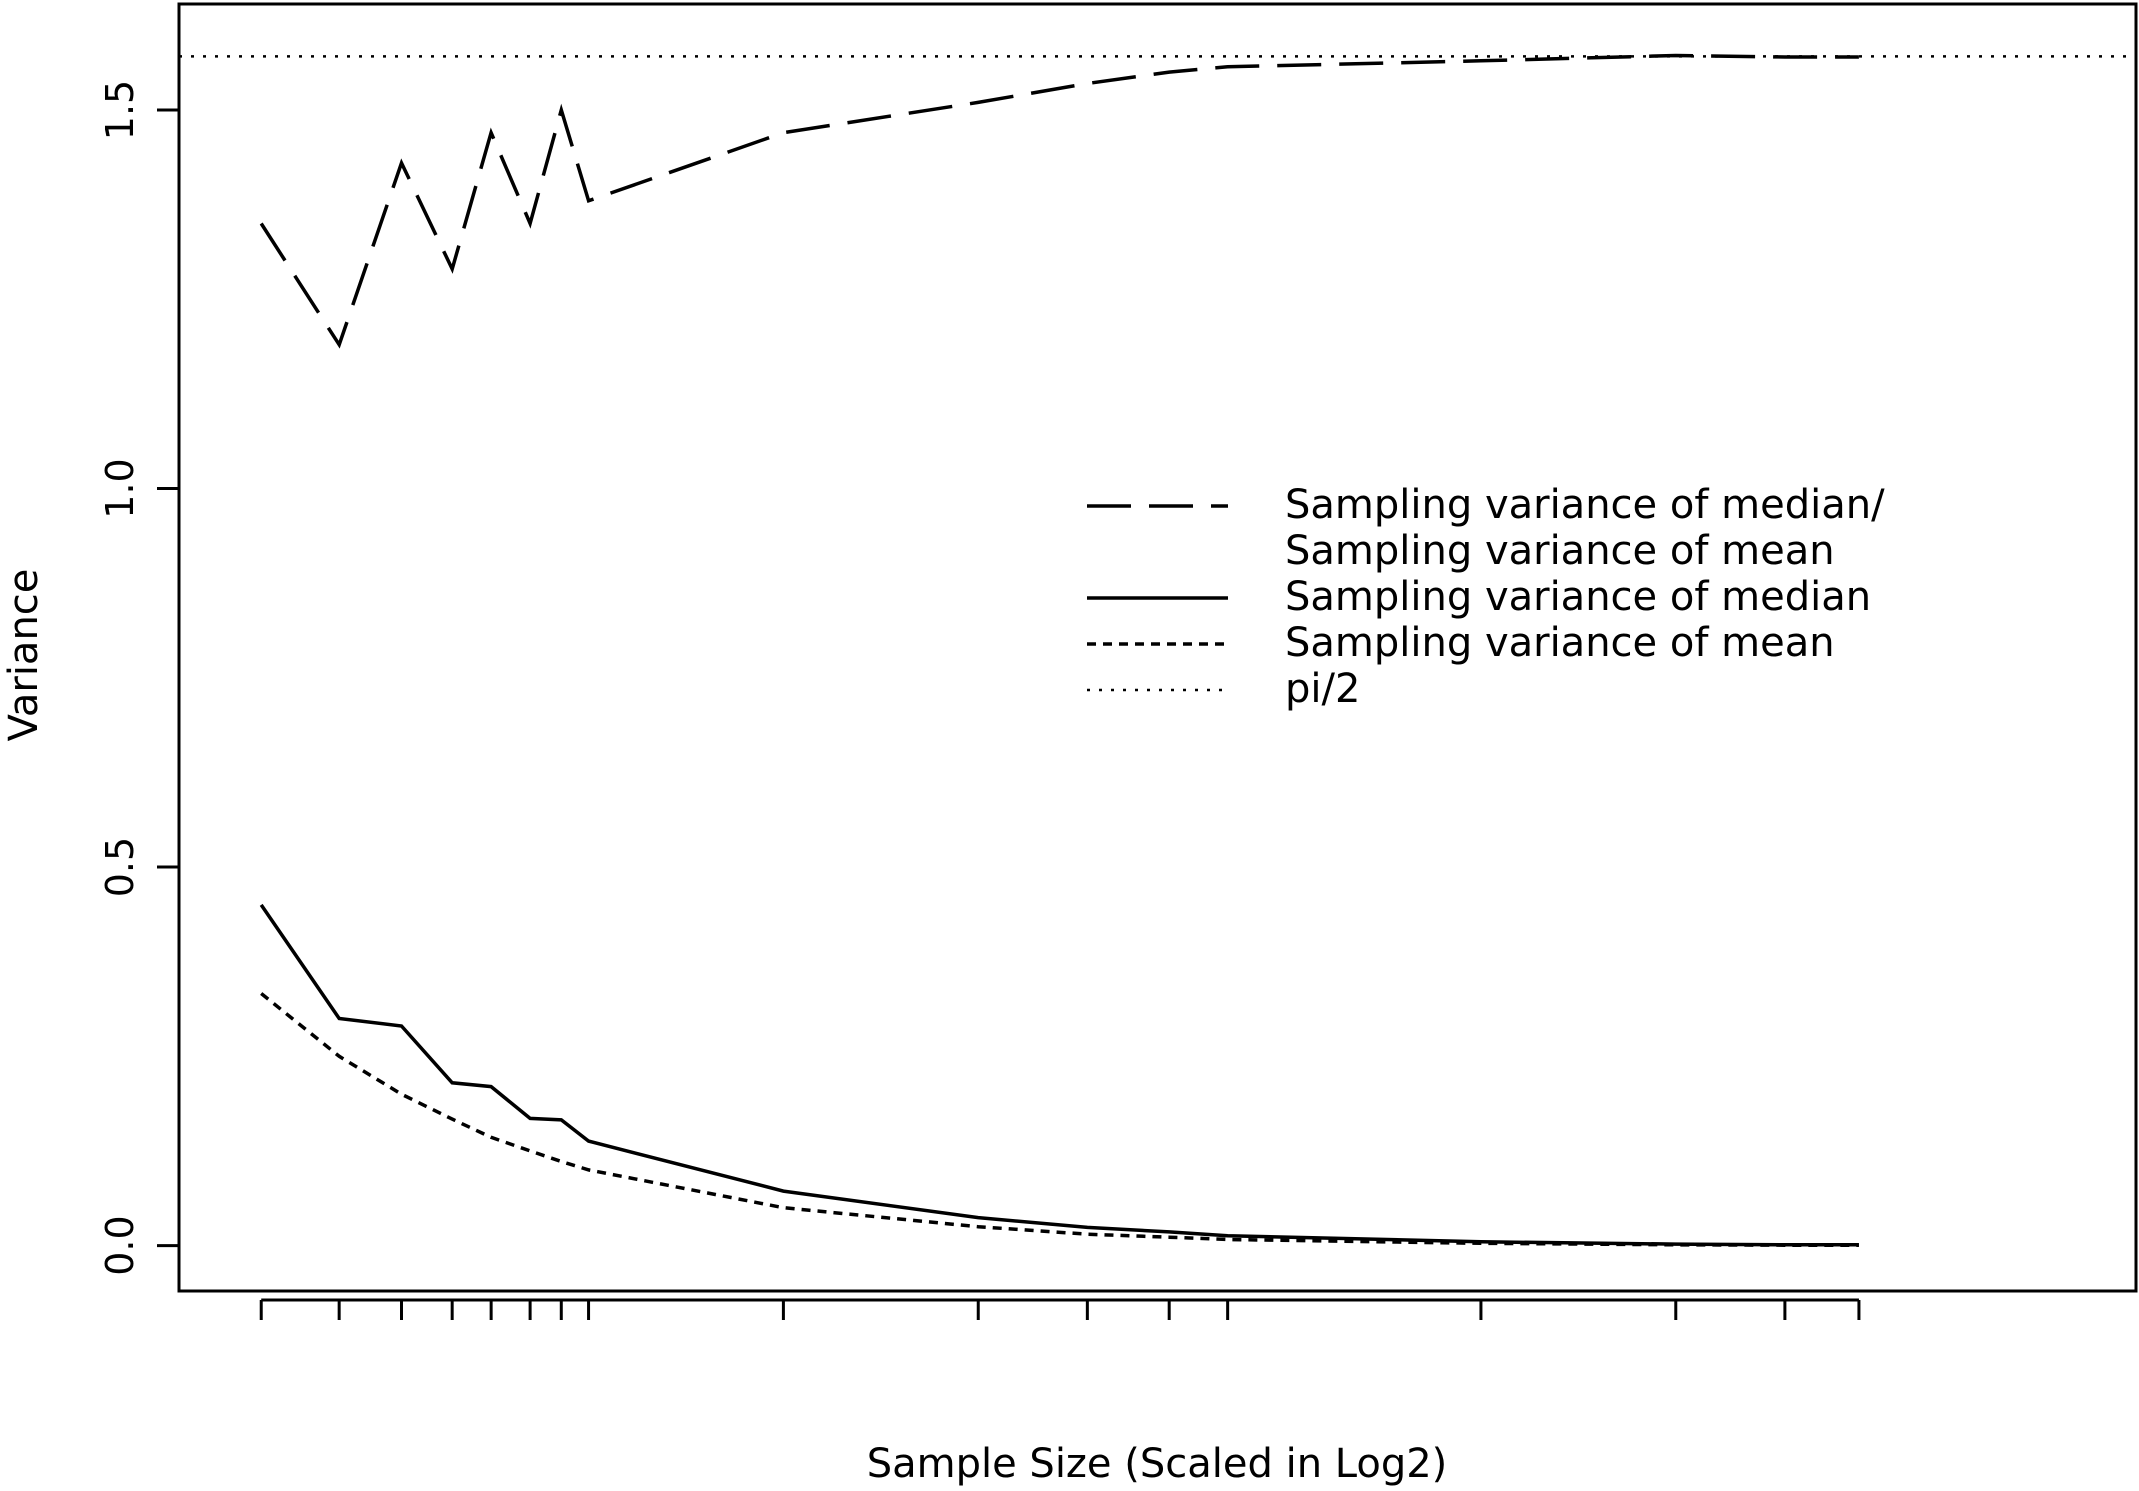 Image resolution: width=2139 pixels, height=1491 pixels. Describe the element at coordinates (24, 655) in the screenshot. I see `y-axis-label: Variance` at that location.